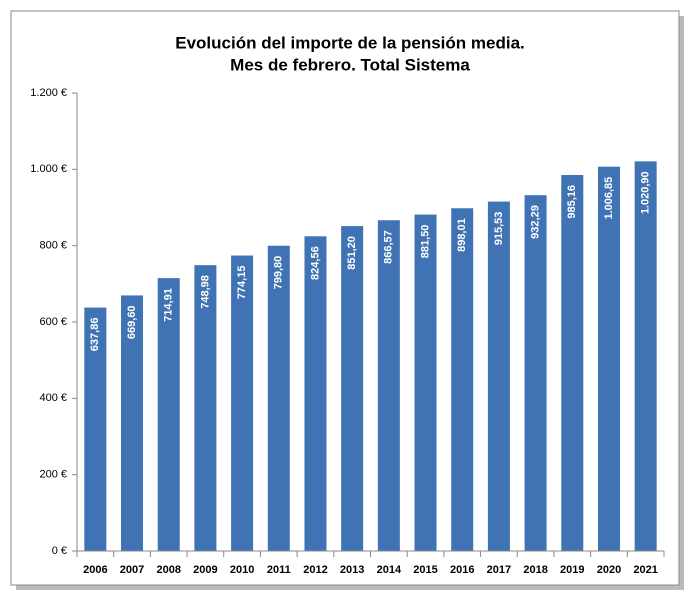  I want to click on value-label: 851,20, so click(352, 253).